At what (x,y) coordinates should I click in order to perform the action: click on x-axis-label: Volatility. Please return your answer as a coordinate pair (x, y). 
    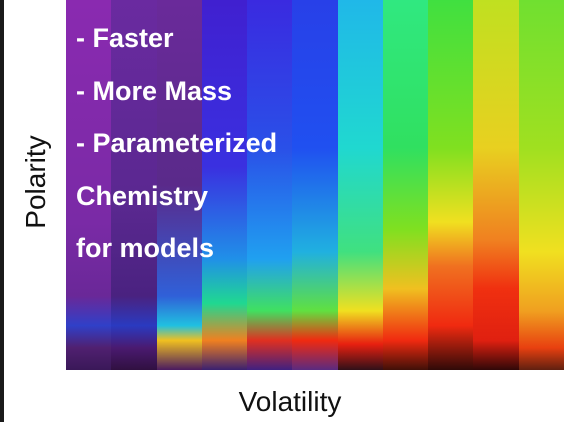
    Looking at the image, I should click on (290, 401).